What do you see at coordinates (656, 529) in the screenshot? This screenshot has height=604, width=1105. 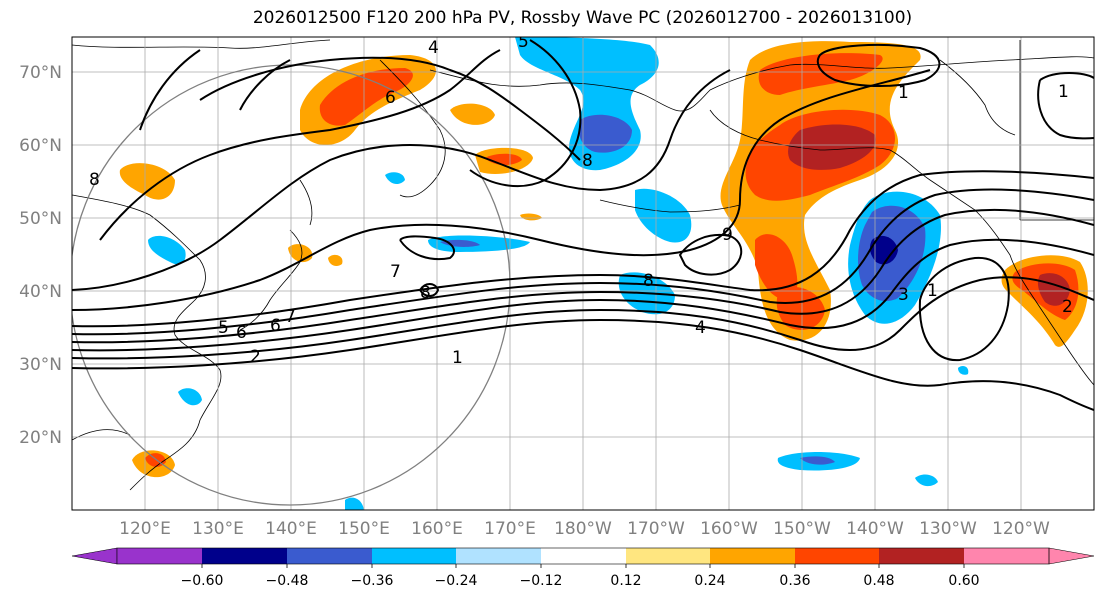 I see `lon-label: 170°W` at bounding box center [656, 529].